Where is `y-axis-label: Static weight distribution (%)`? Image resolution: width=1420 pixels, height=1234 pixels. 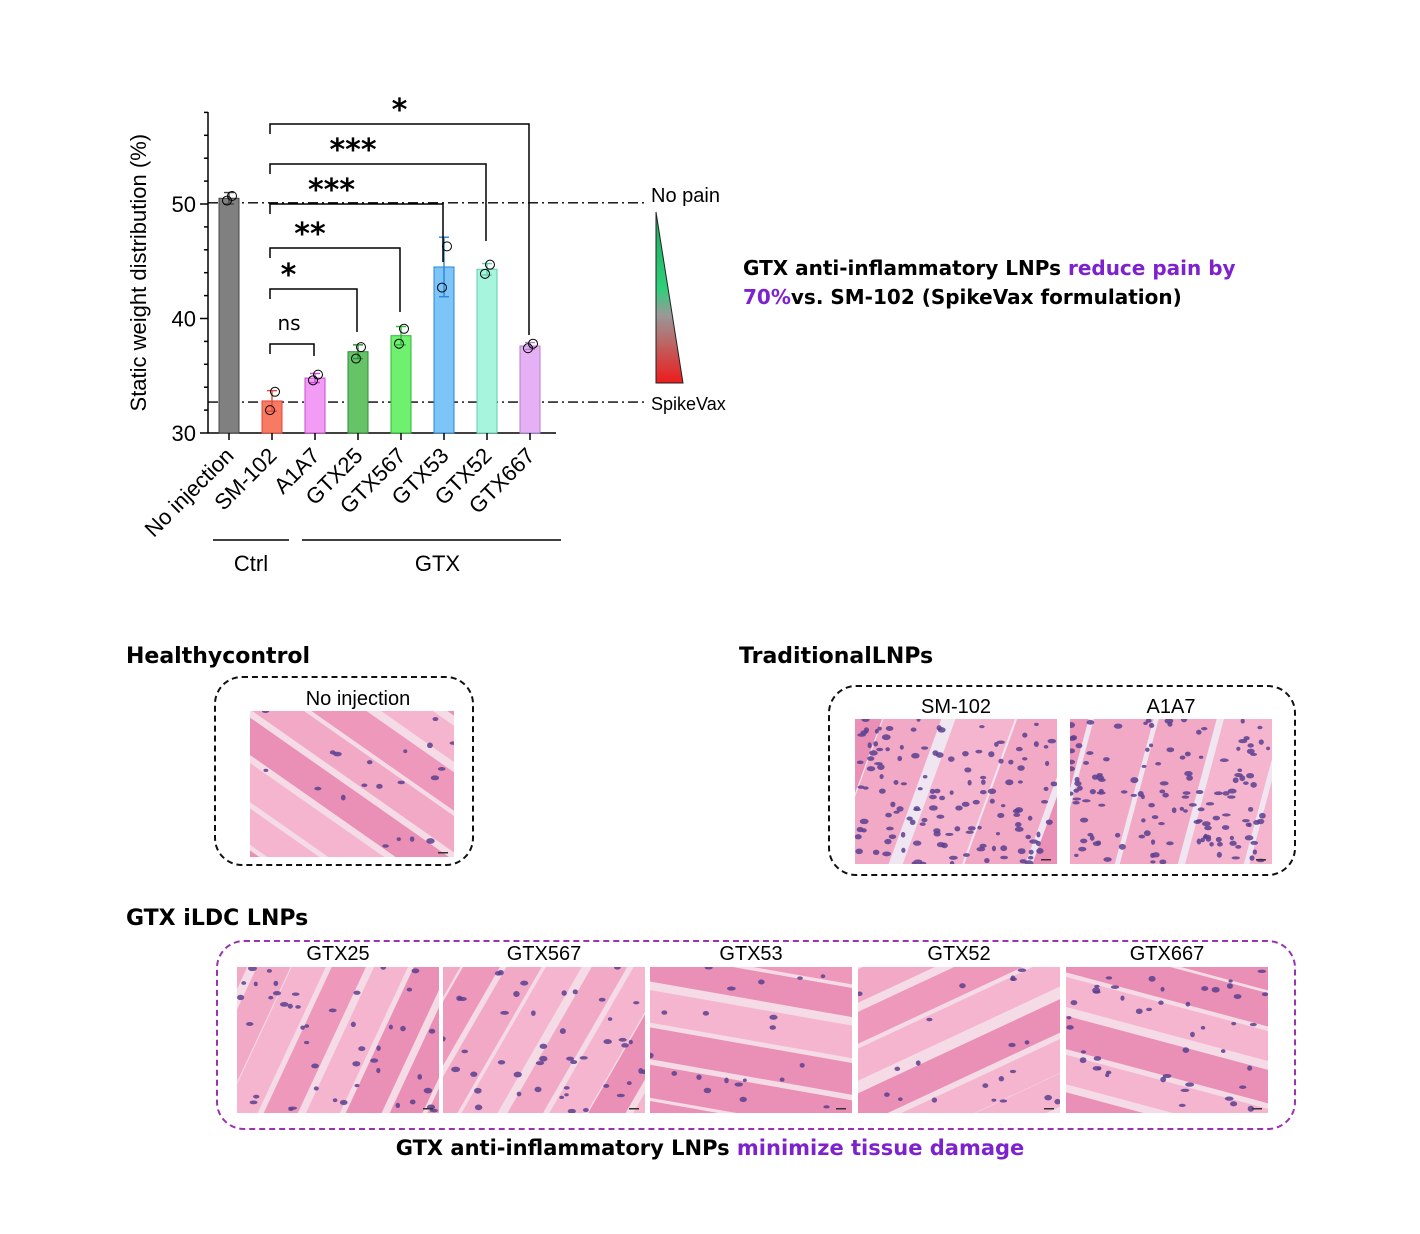
y-axis-label: Static weight distribution (%) is located at coordinates (138, 273).